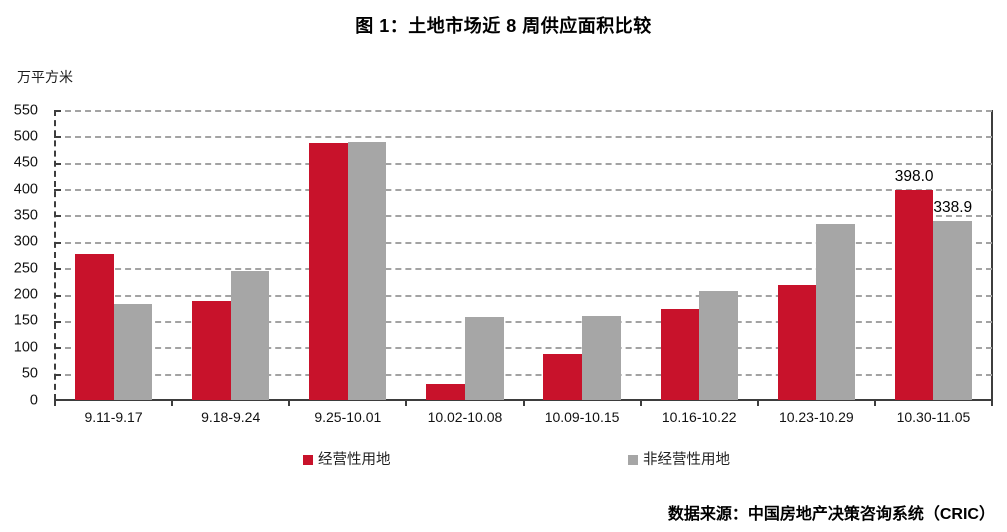 The width and height of the screenshot is (1007, 532). I want to click on legend-item: 非经营性用地, so click(679, 460).